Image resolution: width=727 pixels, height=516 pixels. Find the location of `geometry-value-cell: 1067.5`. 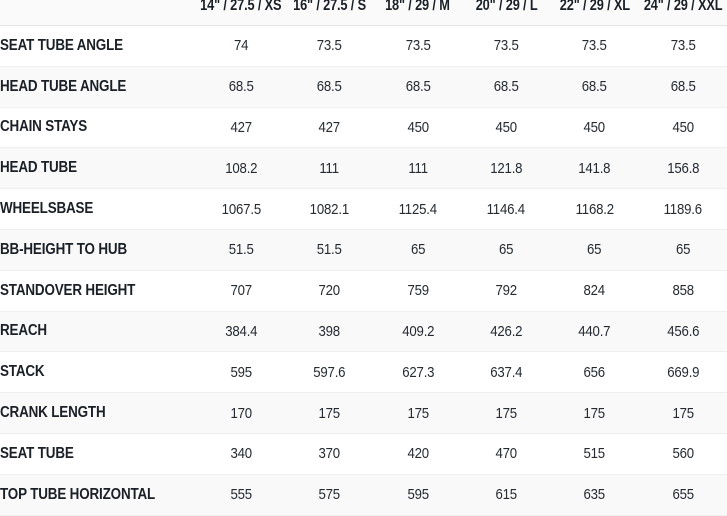

geometry-value-cell: 1067.5 is located at coordinates (241, 209).